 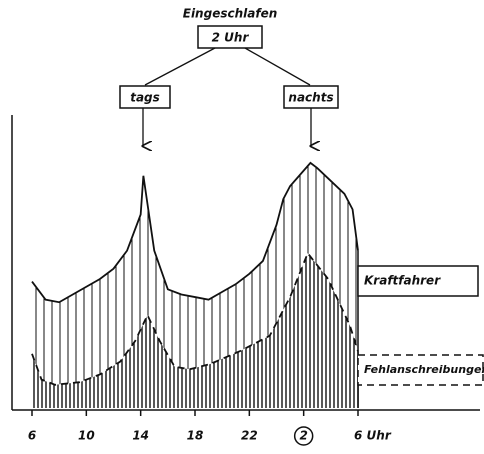 I want to click on annotation: tags, so click(x=145, y=98).